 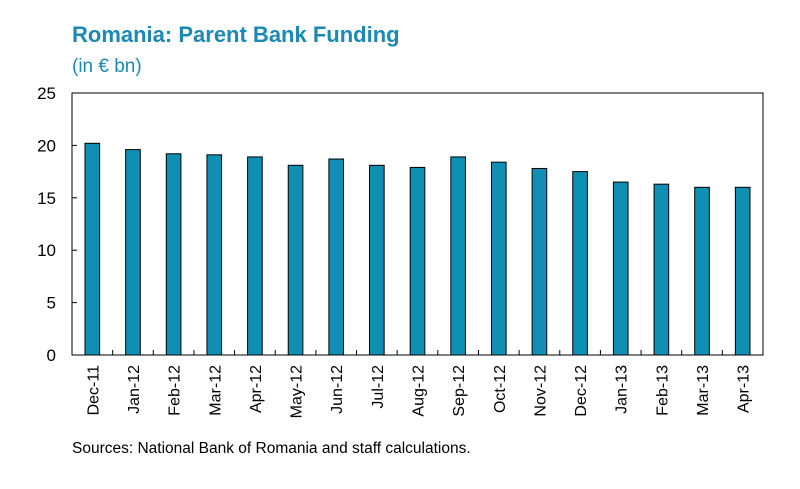 What do you see at coordinates (256, 389) in the screenshot?
I see `x-tick-label: Apr-12` at bounding box center [256, 389].